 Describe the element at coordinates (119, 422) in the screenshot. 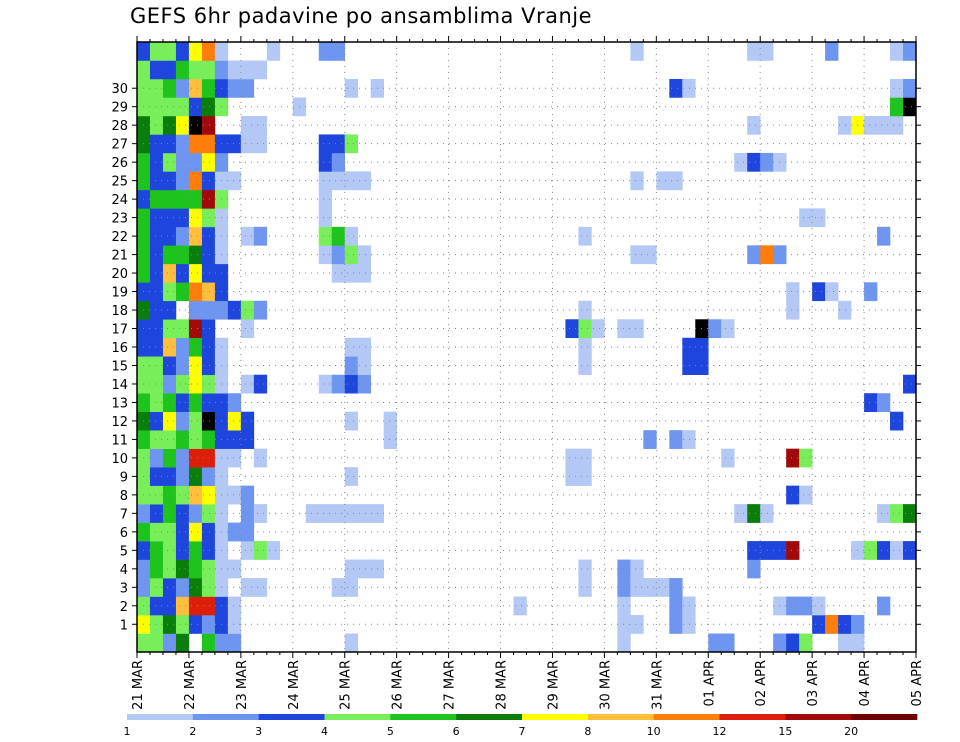

I see `y-tick-label: 12` at that location.